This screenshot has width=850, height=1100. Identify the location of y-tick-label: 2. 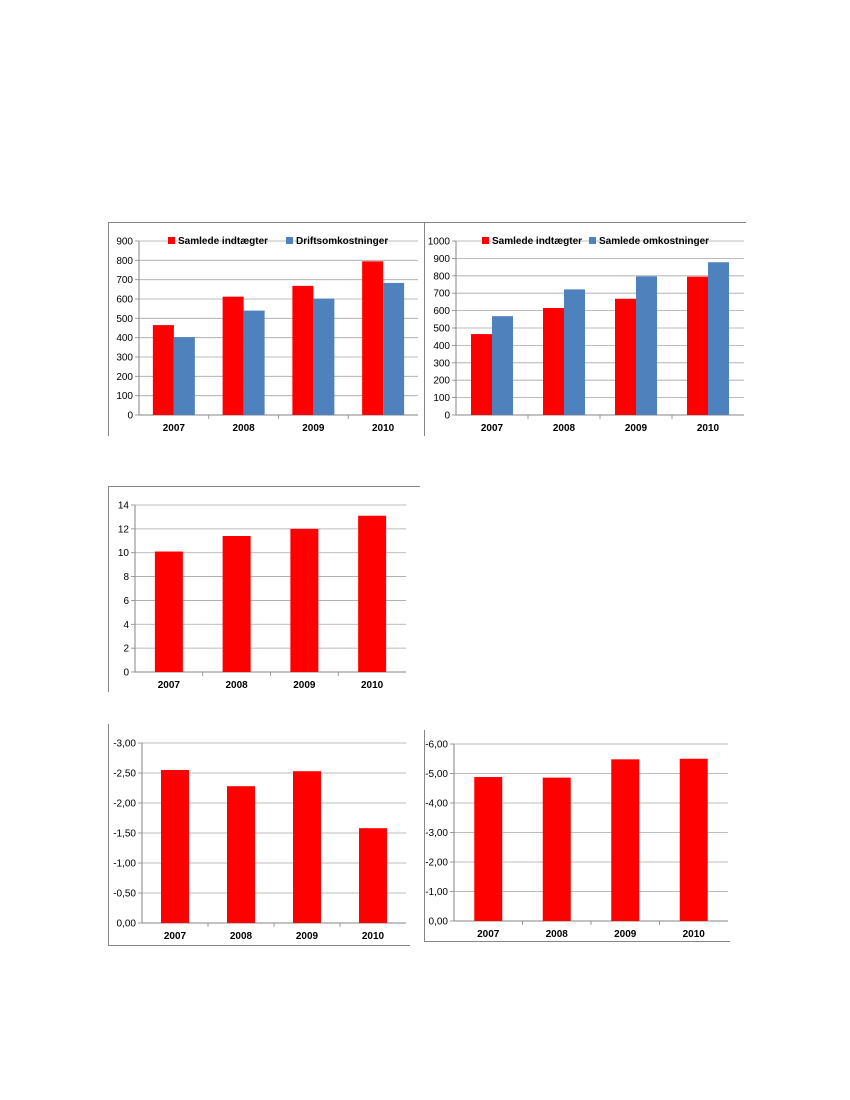
(126, 649).